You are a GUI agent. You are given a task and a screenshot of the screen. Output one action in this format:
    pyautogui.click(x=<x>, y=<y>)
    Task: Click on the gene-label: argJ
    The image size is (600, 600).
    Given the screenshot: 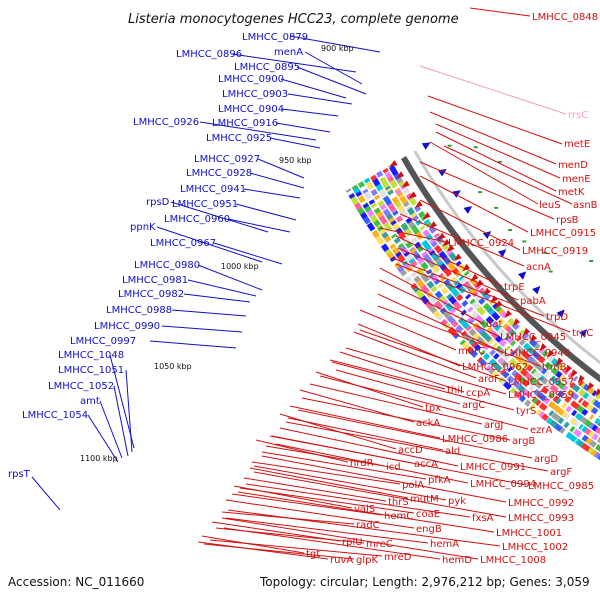 What is the action you would take?
    pyautogui.click(x=493, y=425)
    